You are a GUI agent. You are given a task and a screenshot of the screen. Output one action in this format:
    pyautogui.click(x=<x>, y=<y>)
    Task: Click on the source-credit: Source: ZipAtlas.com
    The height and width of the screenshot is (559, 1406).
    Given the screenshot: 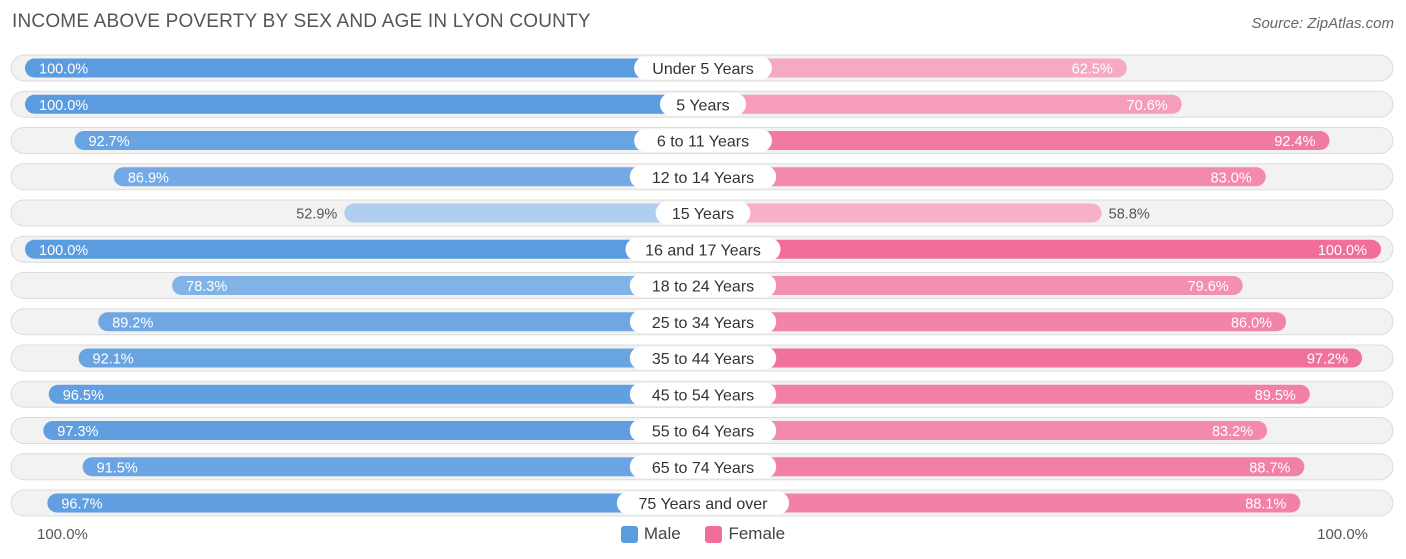 What is the action you would take?
    pyautogui.click(x=1322, y=23)
    